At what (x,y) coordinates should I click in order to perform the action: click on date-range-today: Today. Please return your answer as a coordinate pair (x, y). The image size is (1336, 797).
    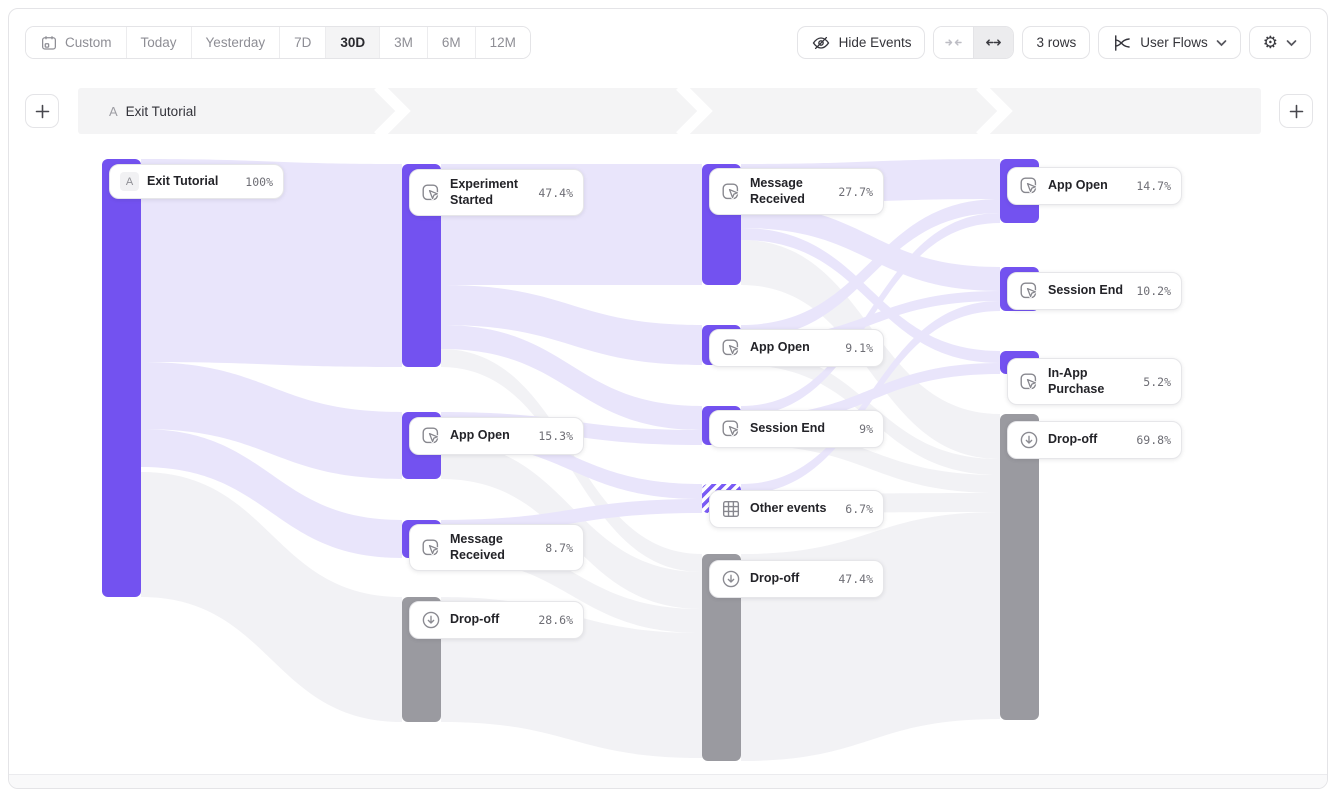
    Looking at the image, I should click on (159, 42).